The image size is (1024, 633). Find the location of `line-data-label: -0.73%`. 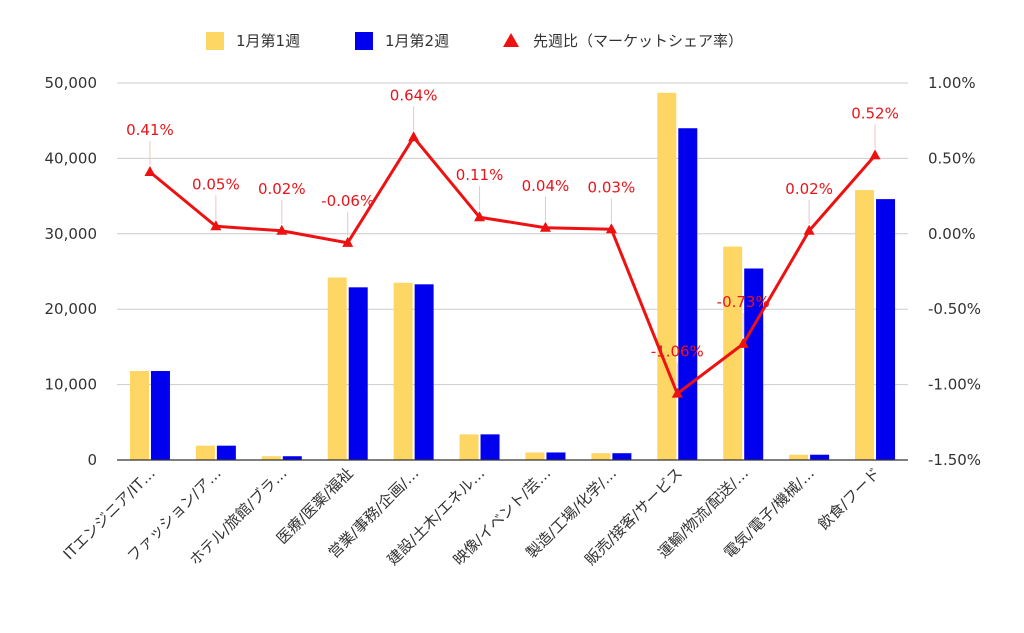

line-data-label: -0.73% is located at coordinates (743, 302).